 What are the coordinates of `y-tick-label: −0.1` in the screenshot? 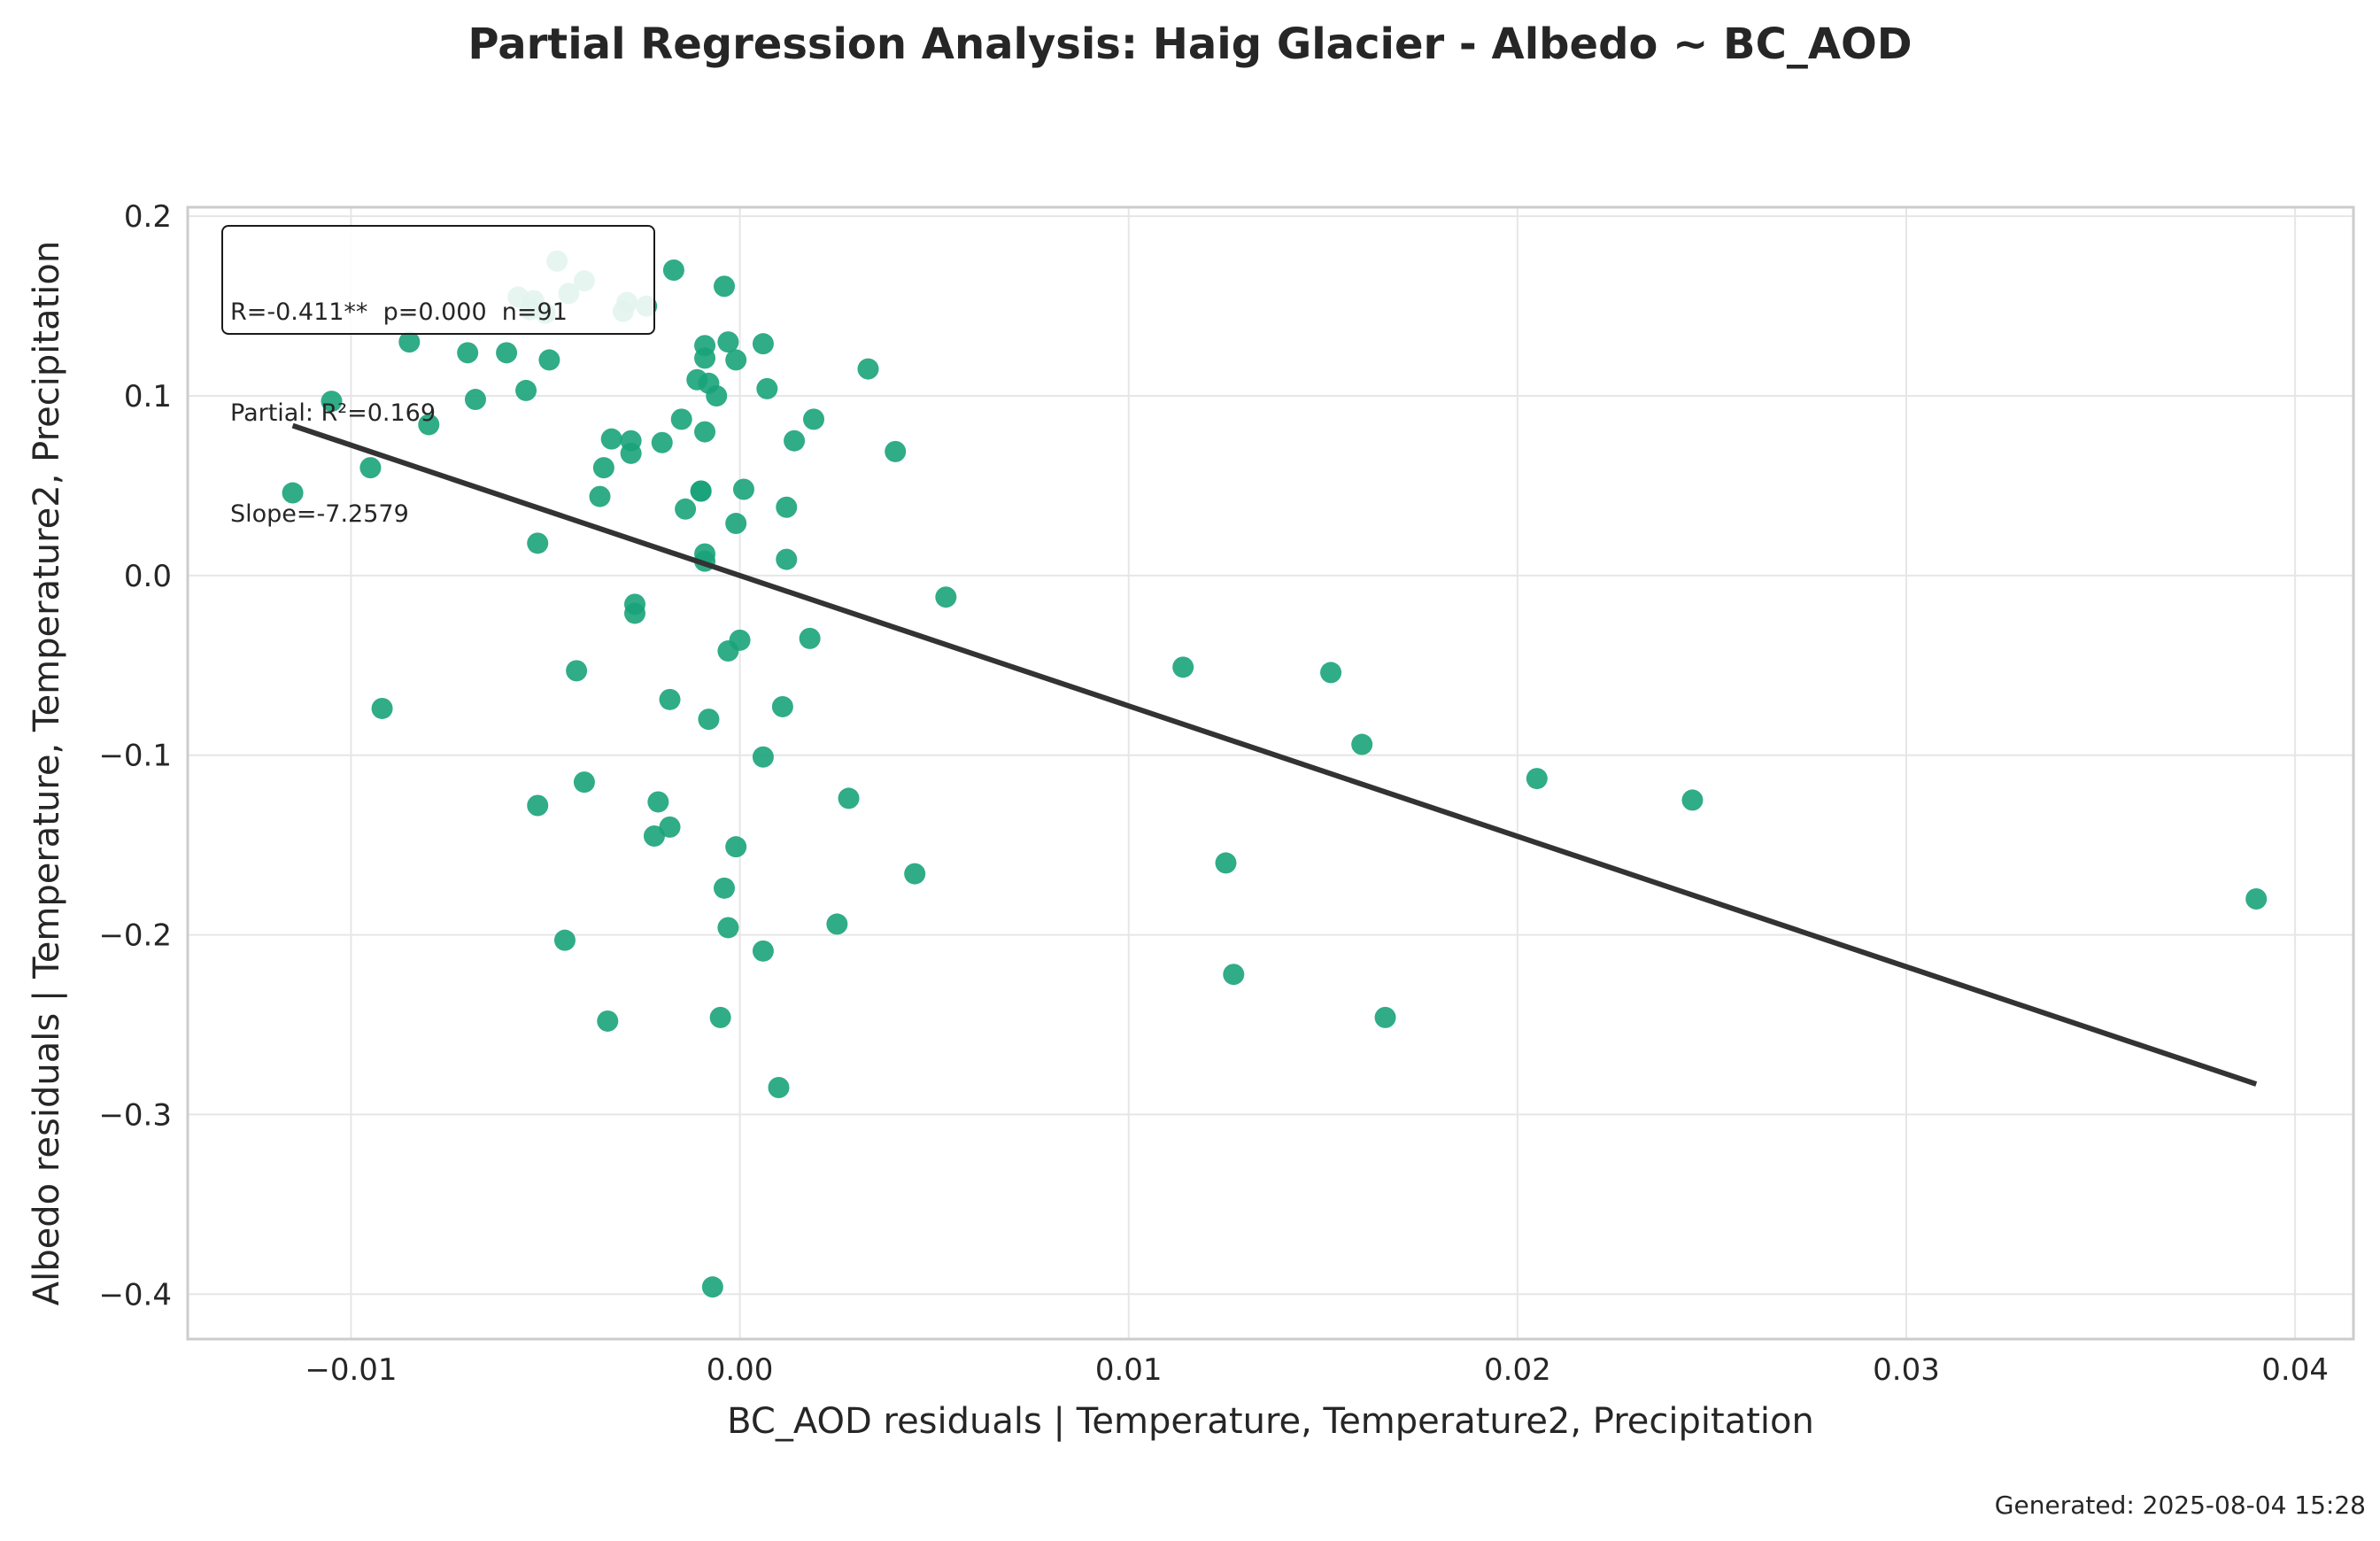 It's located at (135, 756).